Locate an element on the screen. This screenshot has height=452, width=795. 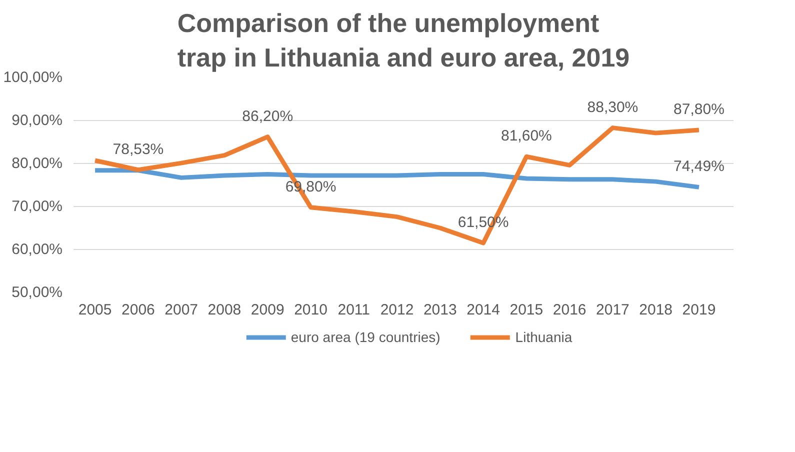
y-tick-label: 80,00% is located at coordinates (37, 163).